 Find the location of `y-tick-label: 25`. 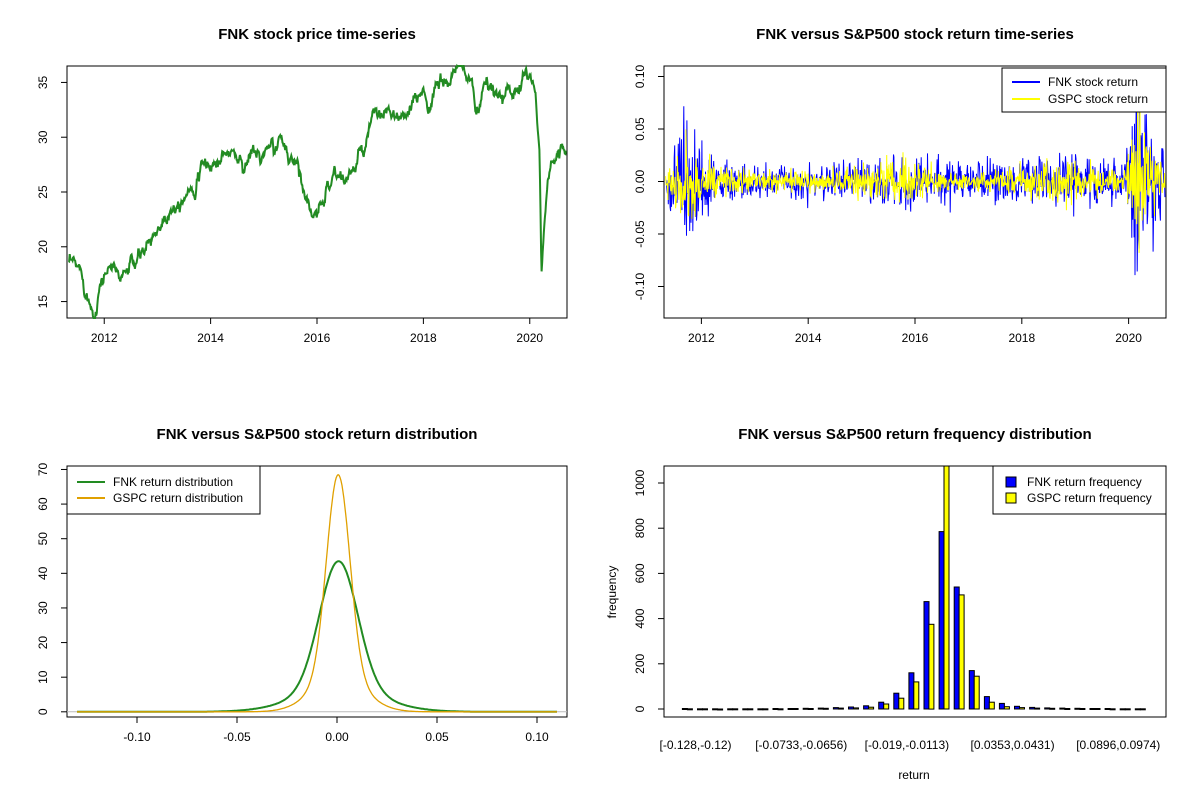

y-tick-label: 25 is located at coordinates (43, 192).